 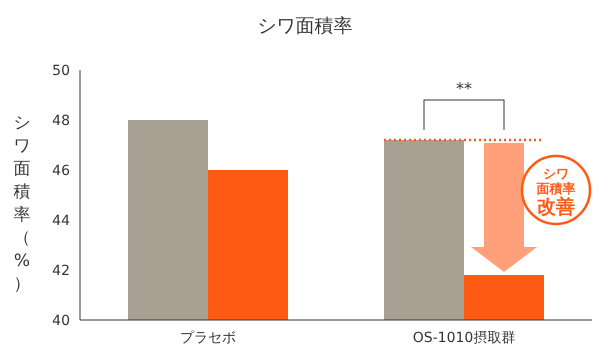 I want to click on y-tick-label: 46, so click(x=61, y=171).